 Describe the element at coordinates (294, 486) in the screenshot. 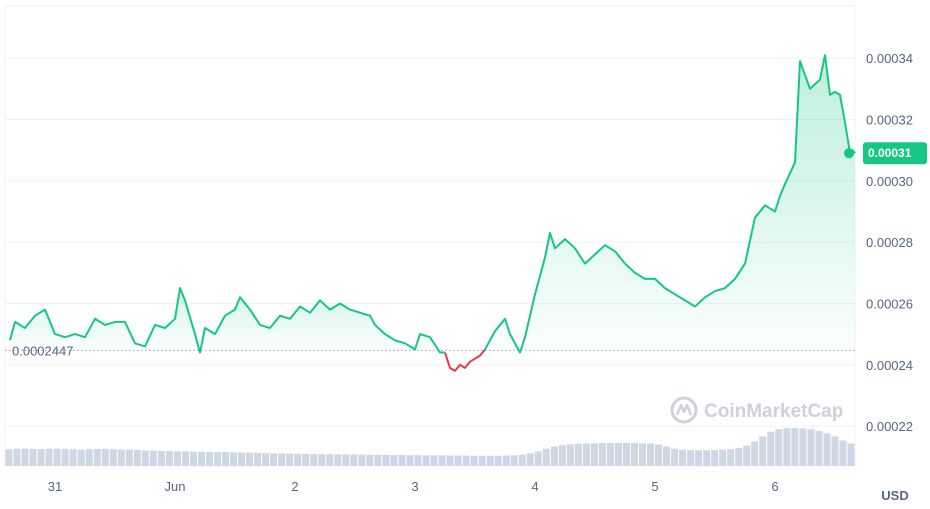

I see `x-tick-label: 2` at that location.